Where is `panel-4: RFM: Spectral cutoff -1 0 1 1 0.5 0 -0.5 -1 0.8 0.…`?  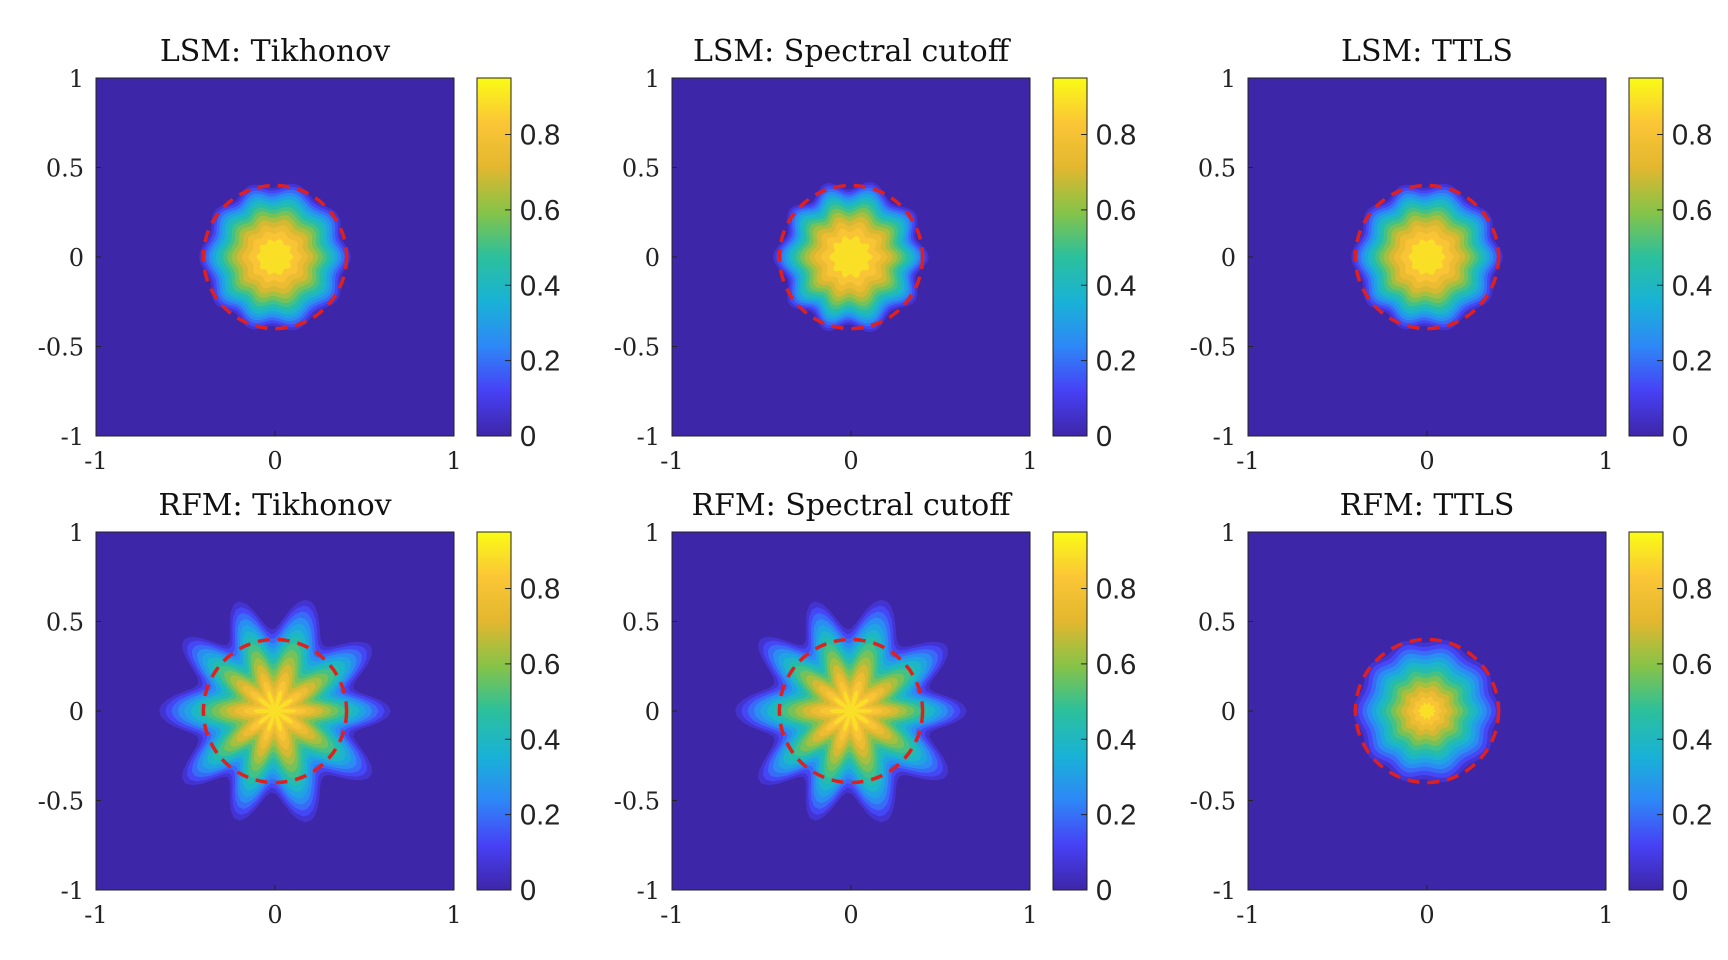 panel-4: RFM: Spectral cutoff -1 0 1 1 0.5 0 -0.5 -1 0.8 0.… is located at coordinates (875, 708).